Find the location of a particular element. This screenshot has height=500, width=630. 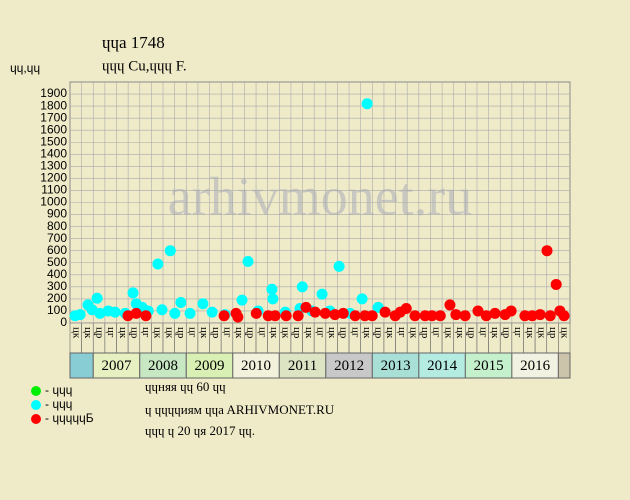

watermark: arhivmonet.ru is located at coordinates (320, 196).